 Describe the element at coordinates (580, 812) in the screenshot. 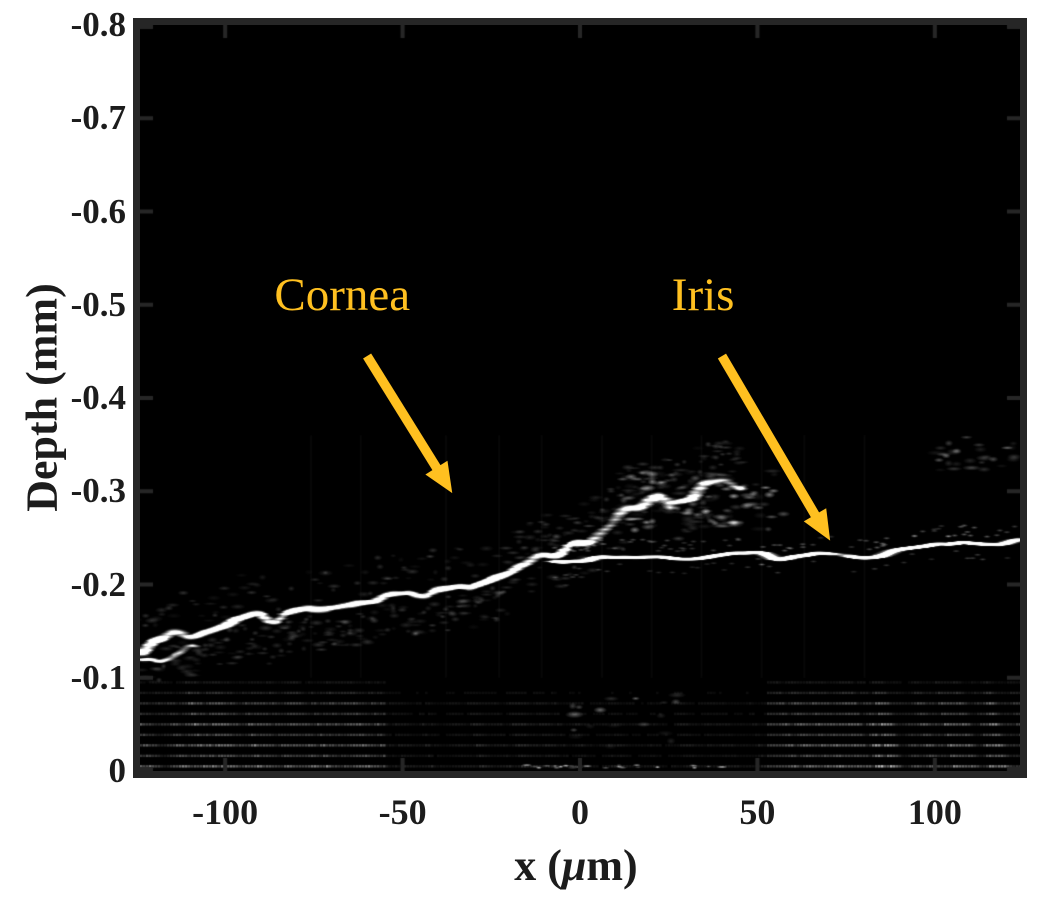

I see `x-tick-label-0: 0` at that location.